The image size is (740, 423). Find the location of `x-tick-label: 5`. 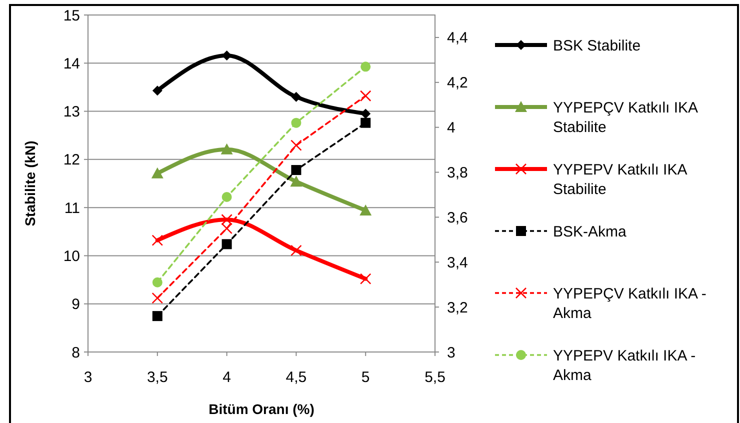

x-tick-label: 5 is located at coordinates (365, 377).